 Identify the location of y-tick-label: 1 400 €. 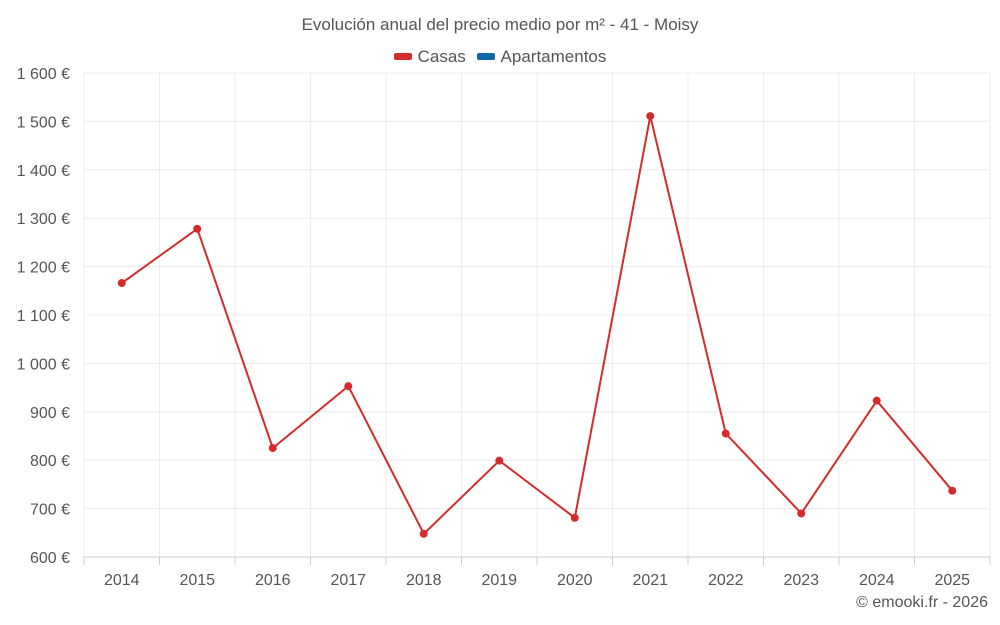
(43, 171).